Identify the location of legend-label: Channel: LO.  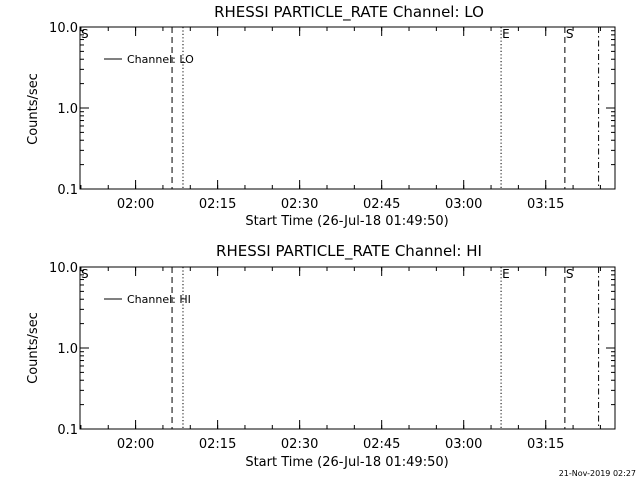
(160, 59).